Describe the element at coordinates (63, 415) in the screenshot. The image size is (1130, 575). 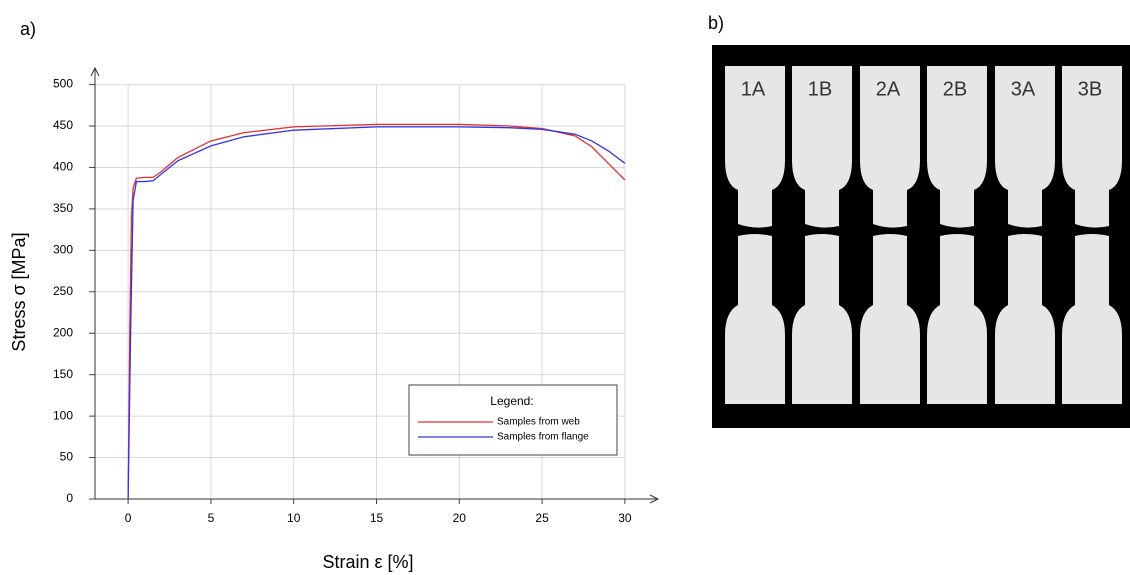
I see `y-tick-label: 100` at that location.